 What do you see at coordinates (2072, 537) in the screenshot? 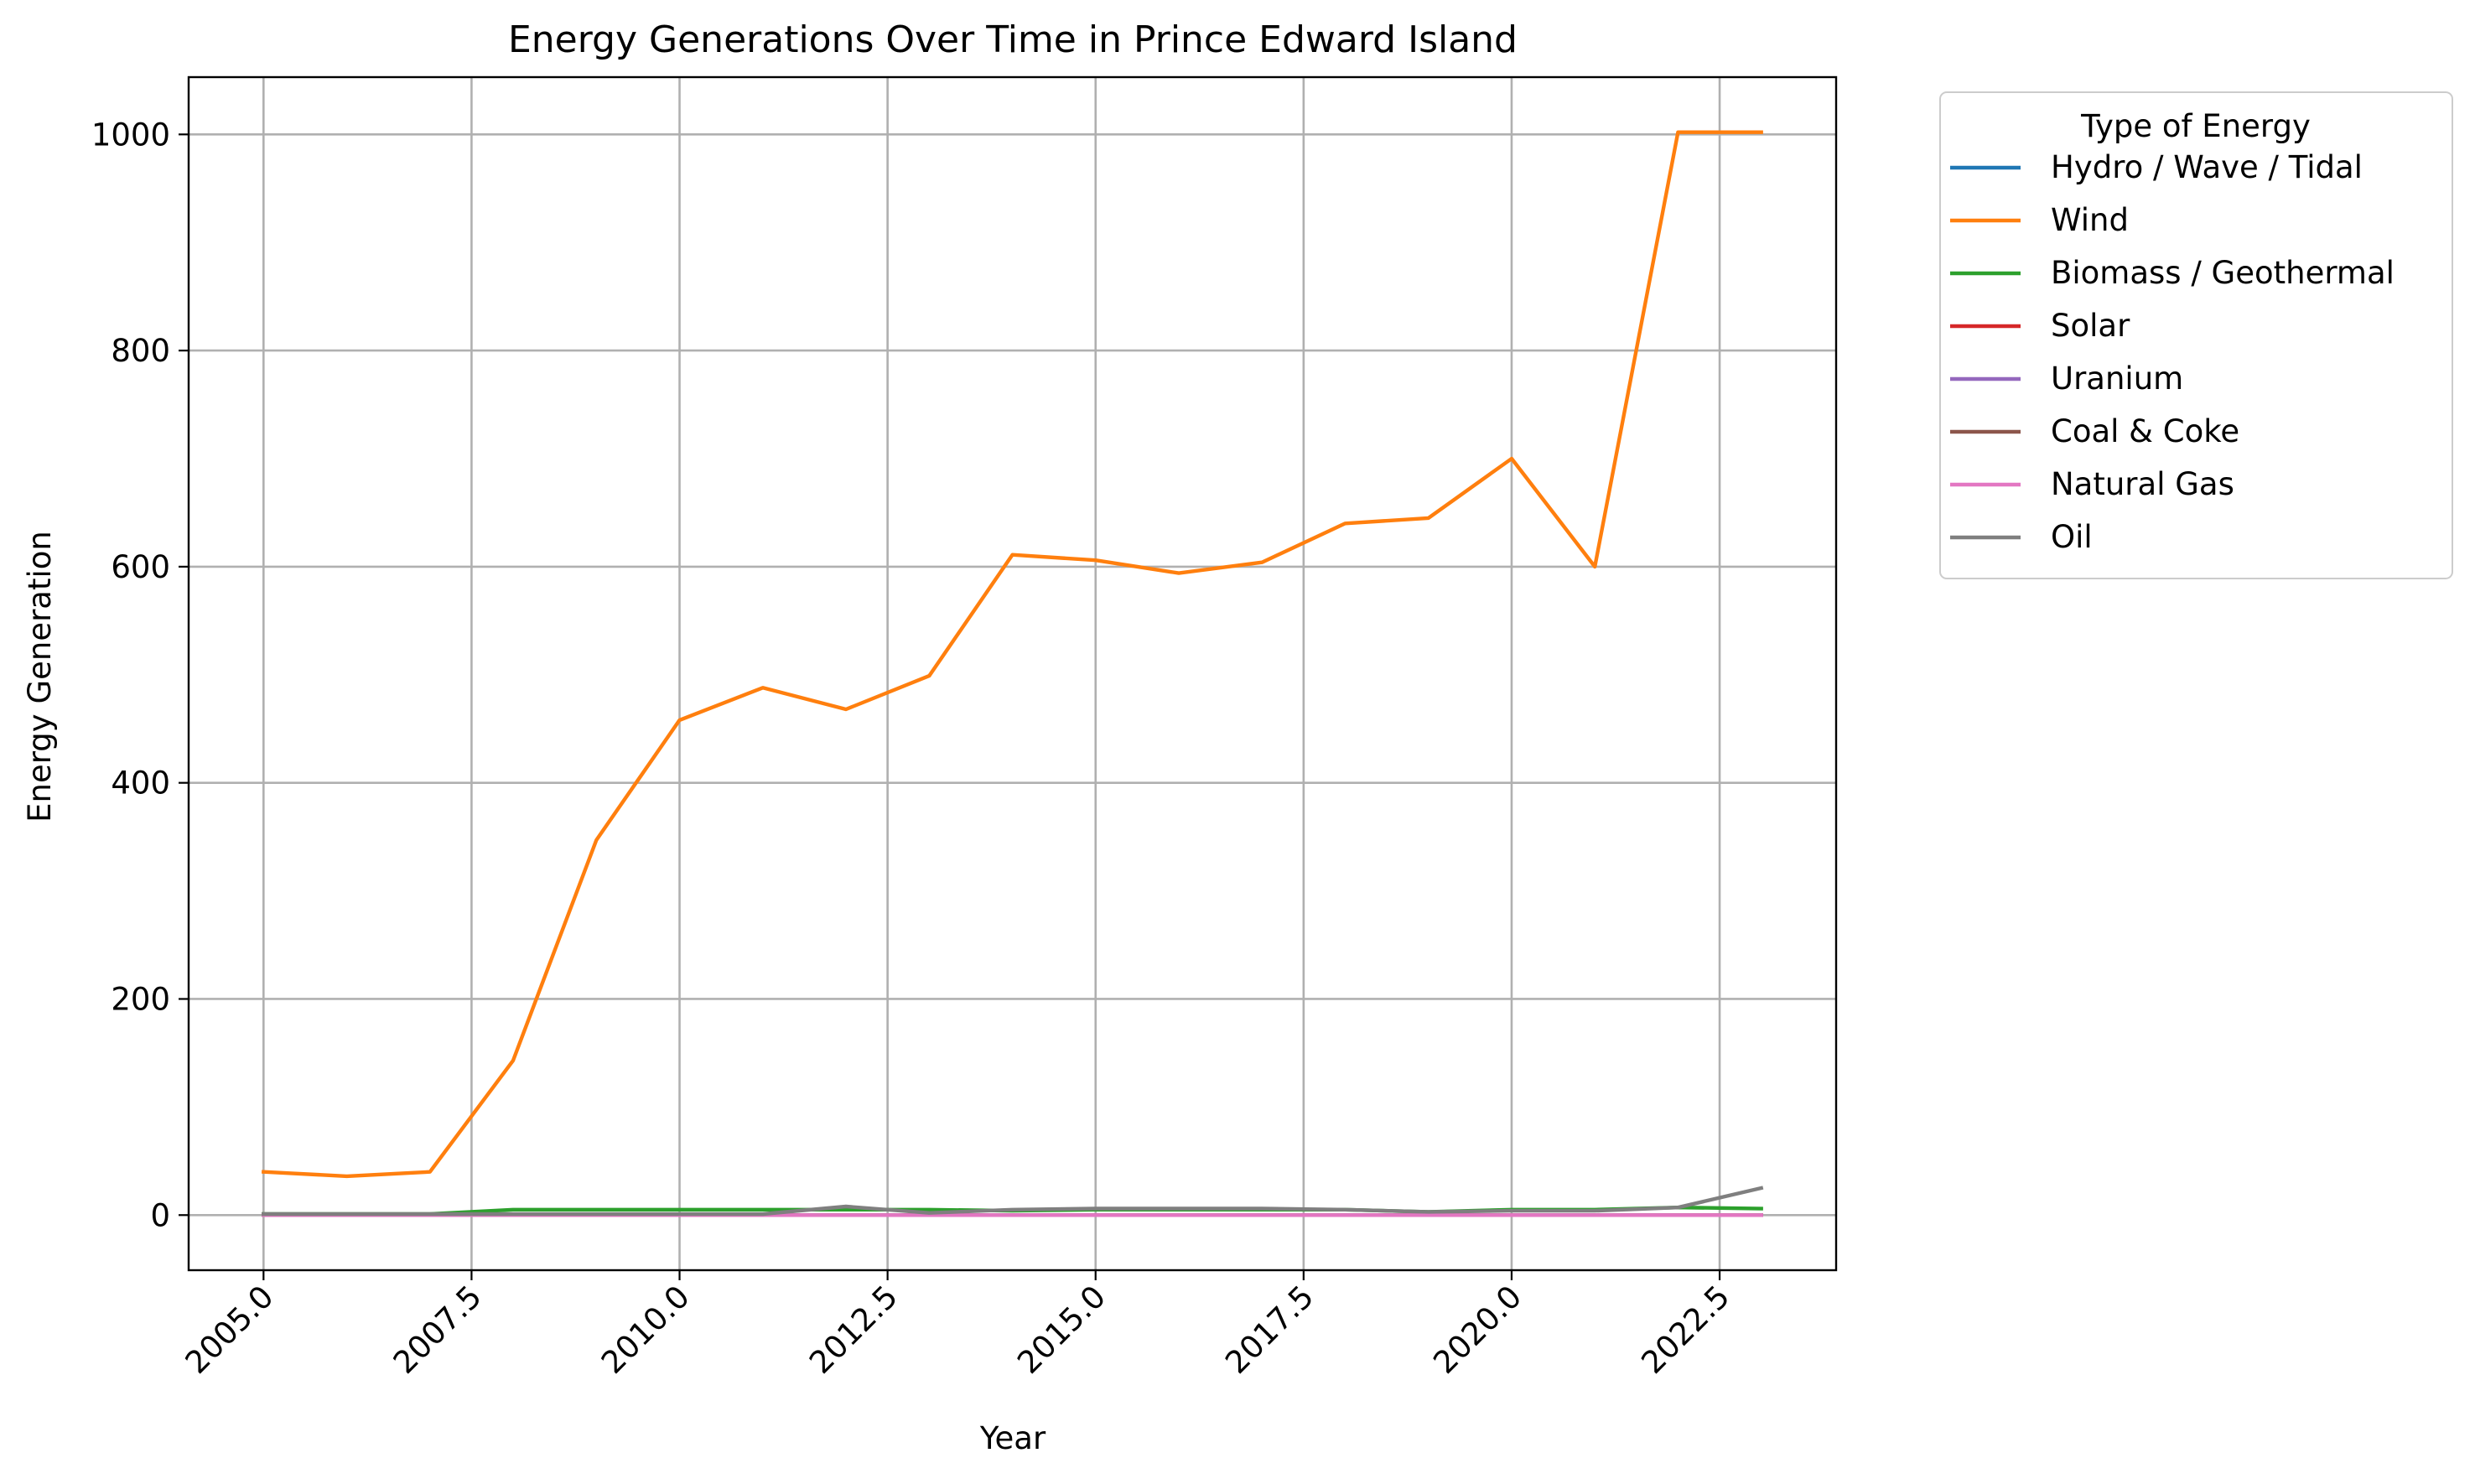
I see `legend-label-oil: Oil` at bounding box center [2072, 537].